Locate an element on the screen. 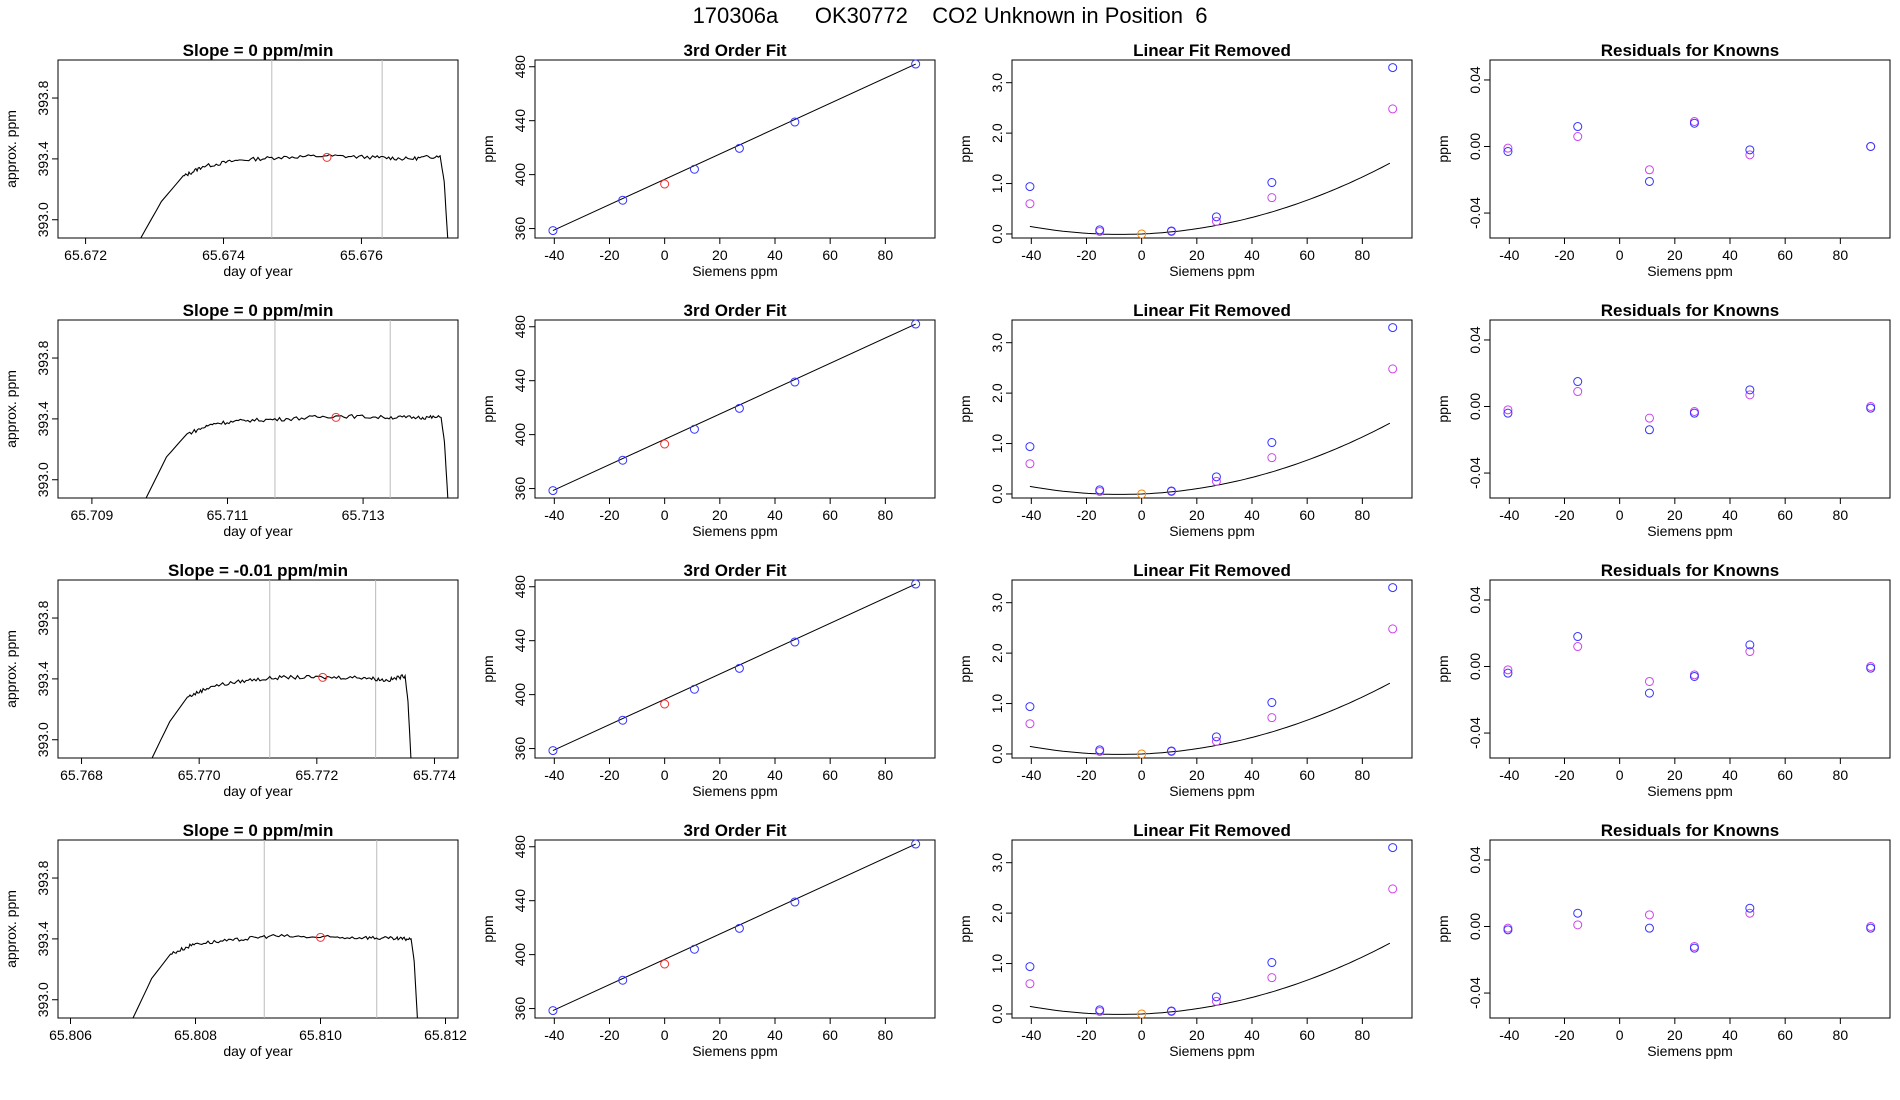 The width and height of the screenshot is (1900, 1100). x-tick-label: 20 is located at coordinates (1197, 255).